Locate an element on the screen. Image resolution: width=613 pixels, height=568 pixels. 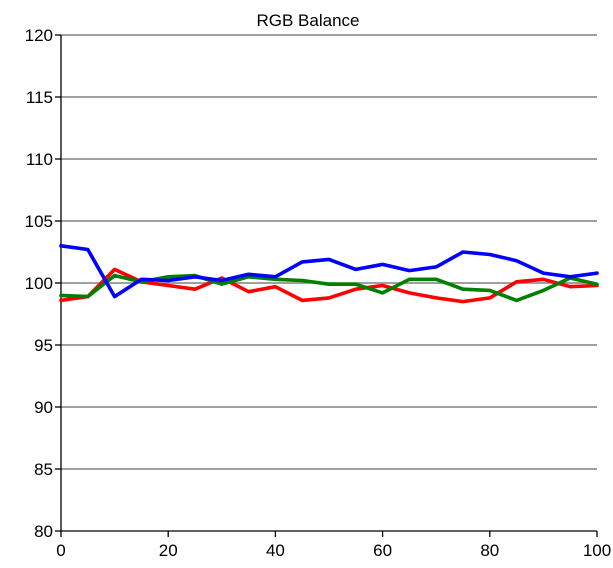
x-tick-label: 80 is located at coordinates (489, 550).